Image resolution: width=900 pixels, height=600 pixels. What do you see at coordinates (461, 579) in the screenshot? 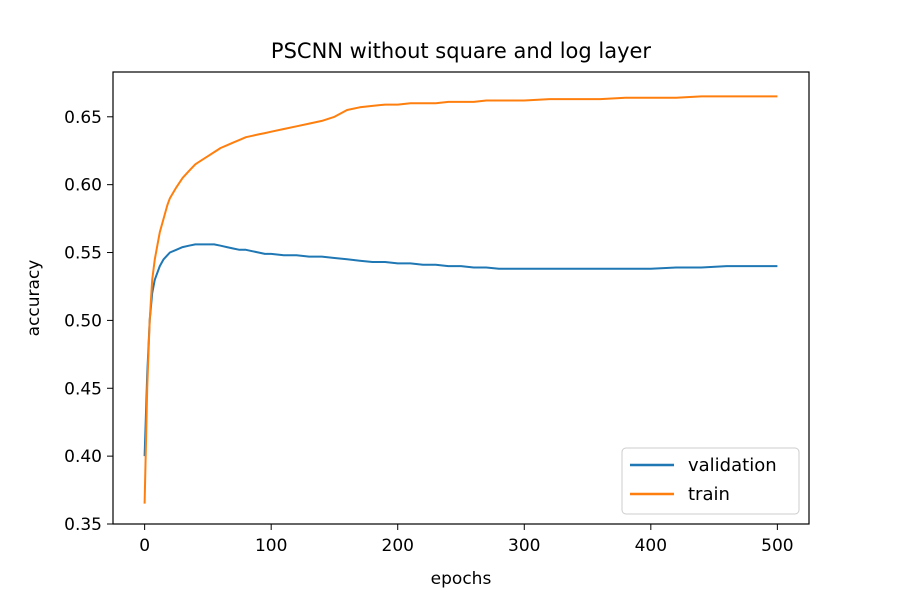
I see `x-axis-label: epochs` at bounding box center [461, 579].